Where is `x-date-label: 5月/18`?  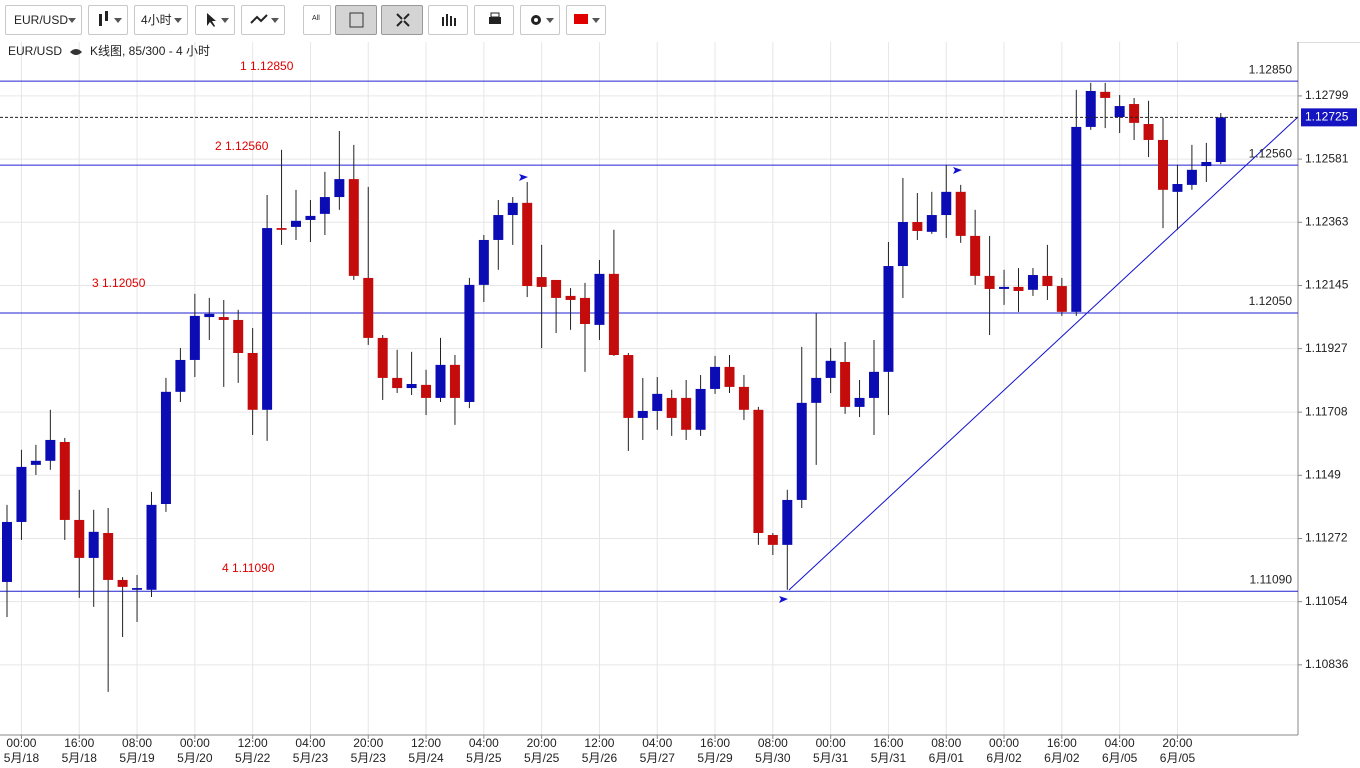 x-date-label: 5月/18 is located at coordinates (22, 758).